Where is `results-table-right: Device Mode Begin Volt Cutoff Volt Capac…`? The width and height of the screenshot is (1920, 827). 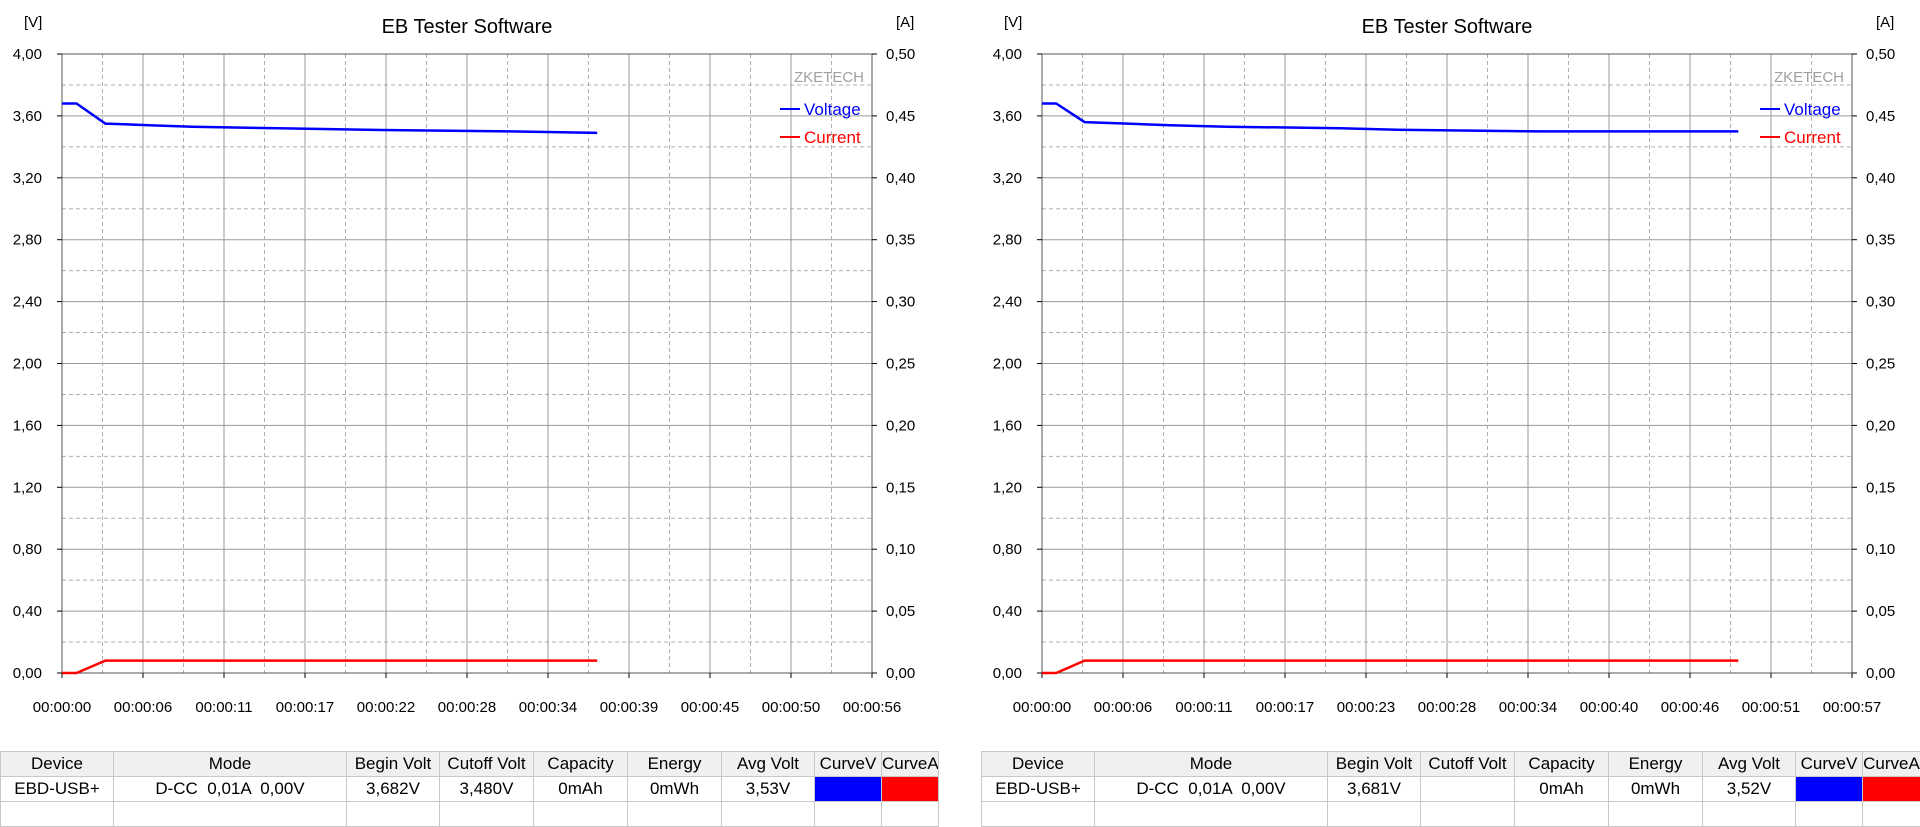 results-table-right: Device Mode Begin Volt Cutoff Volt Capac… is located at coordinates (1450, 789).